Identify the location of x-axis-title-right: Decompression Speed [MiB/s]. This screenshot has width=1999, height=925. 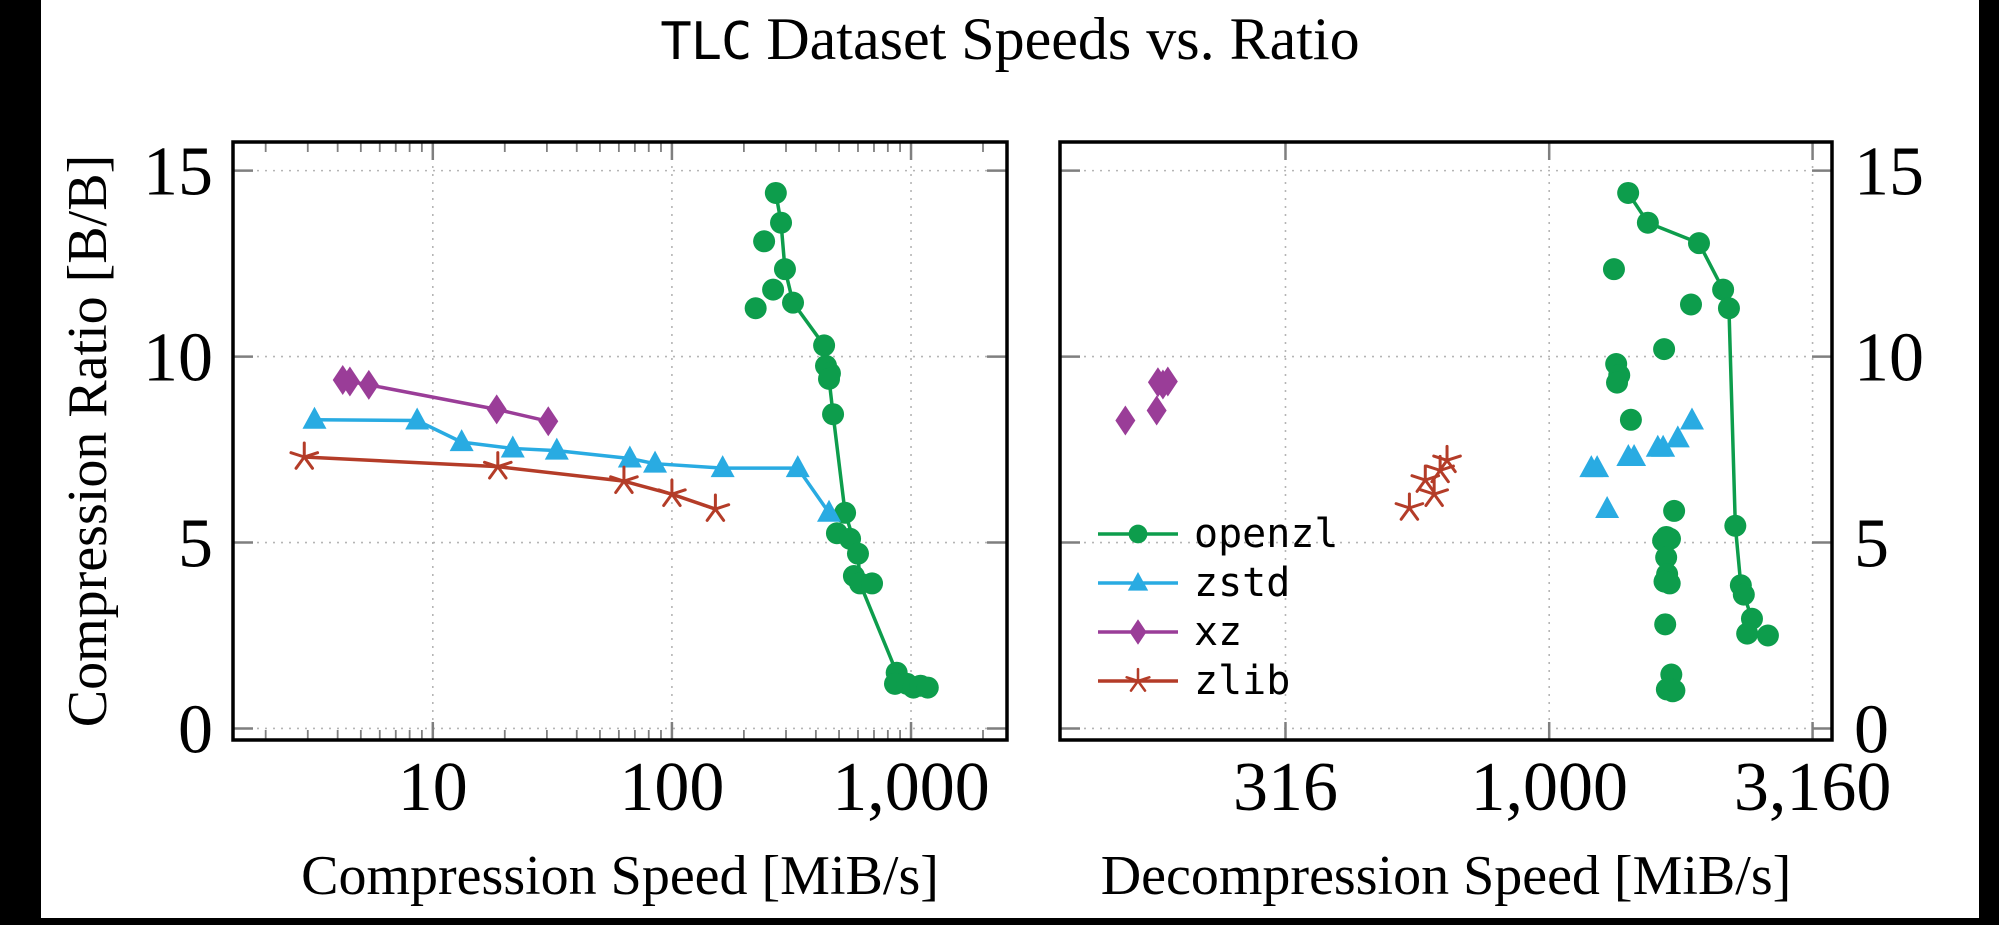
(1446, 876).